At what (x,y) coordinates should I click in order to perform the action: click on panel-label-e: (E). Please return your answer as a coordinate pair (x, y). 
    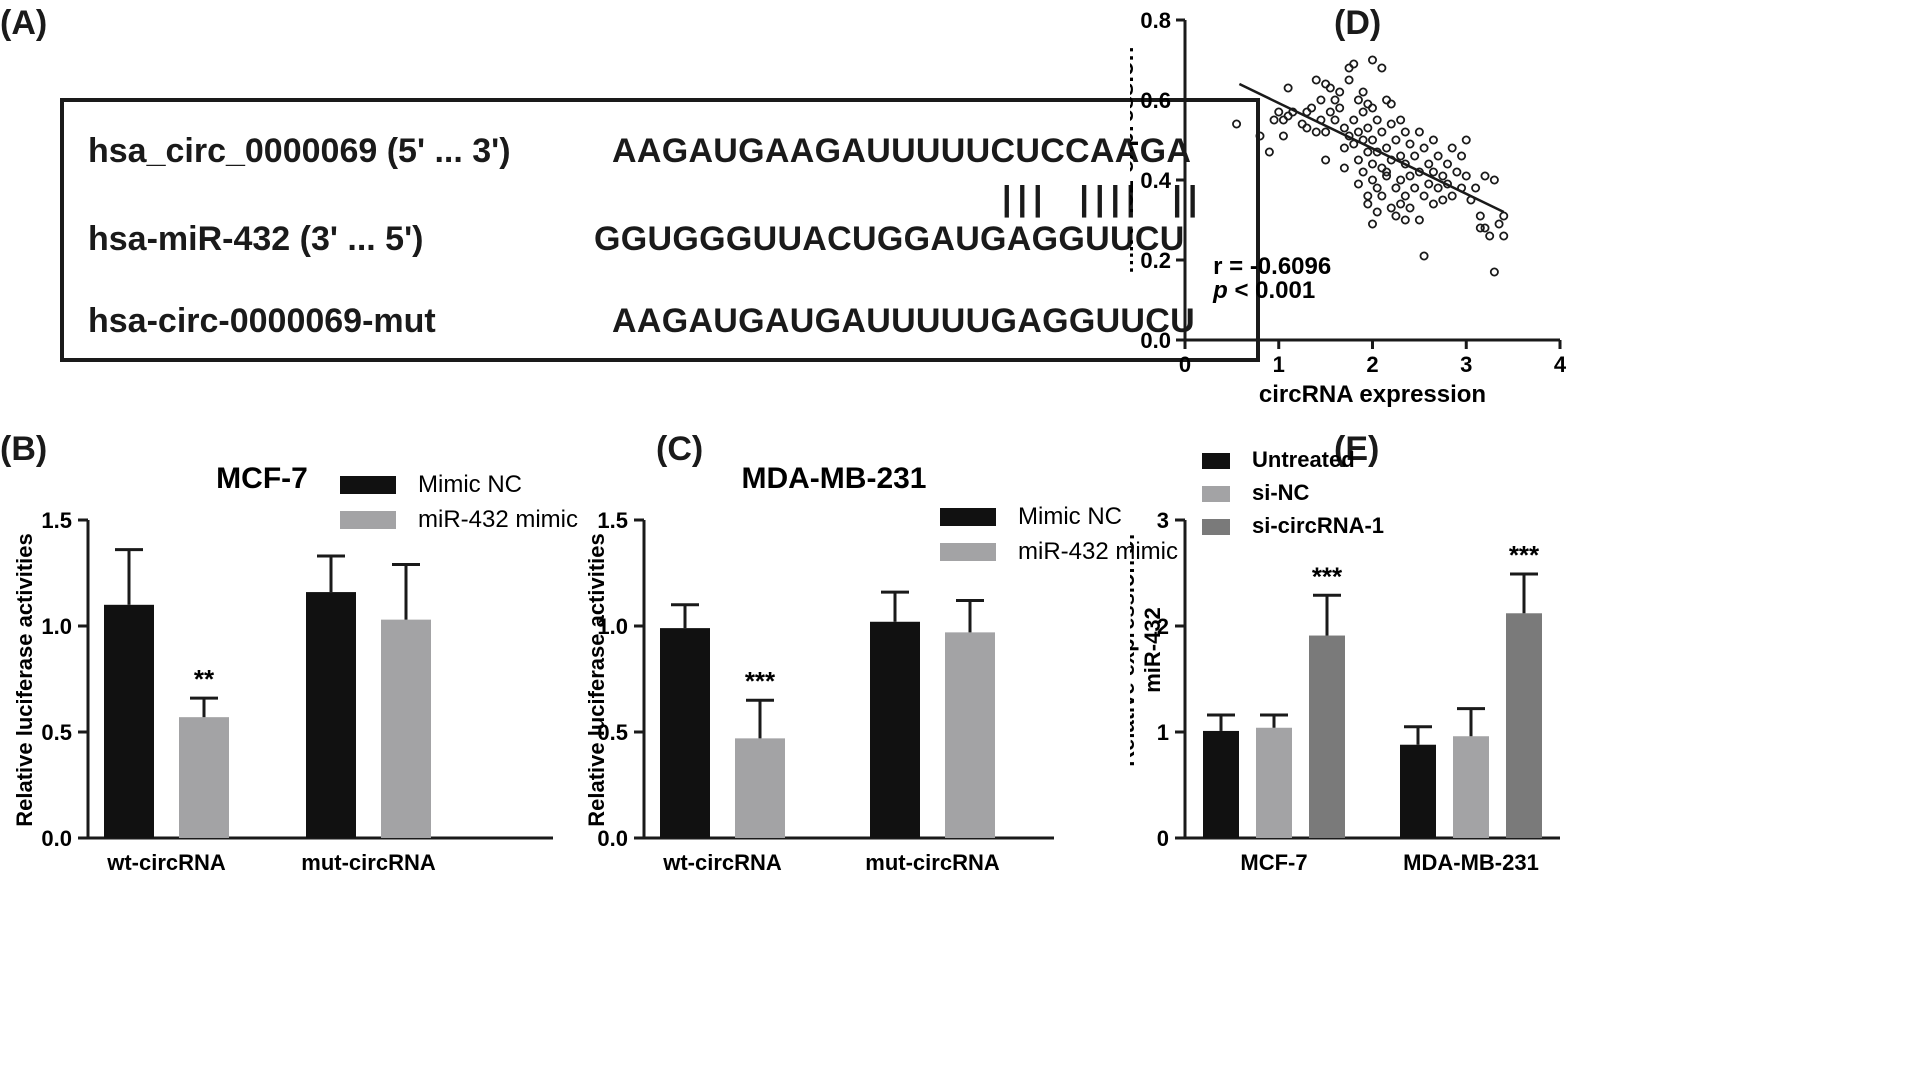
    Looking at the image, I should click on (1357, 449).